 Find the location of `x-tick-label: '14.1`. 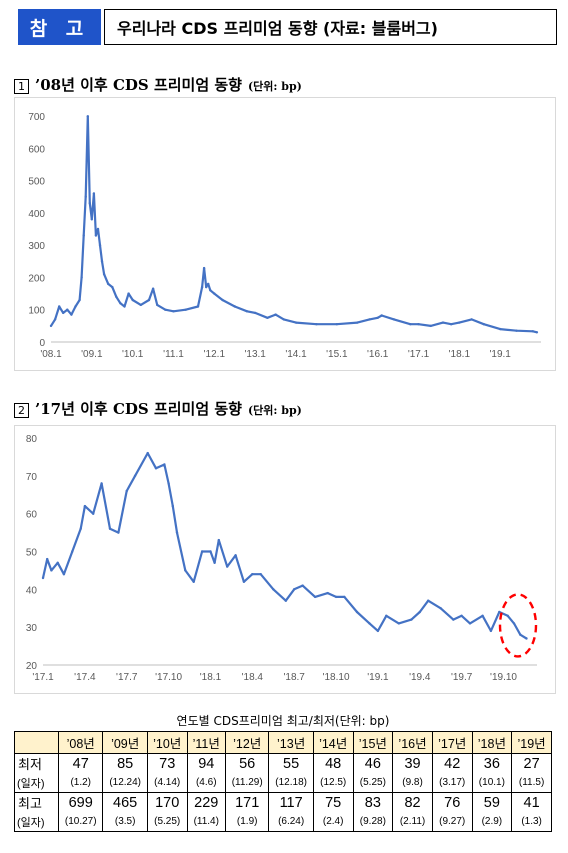

x-tick-label: '14.1 is located at coordinates (296, 354).